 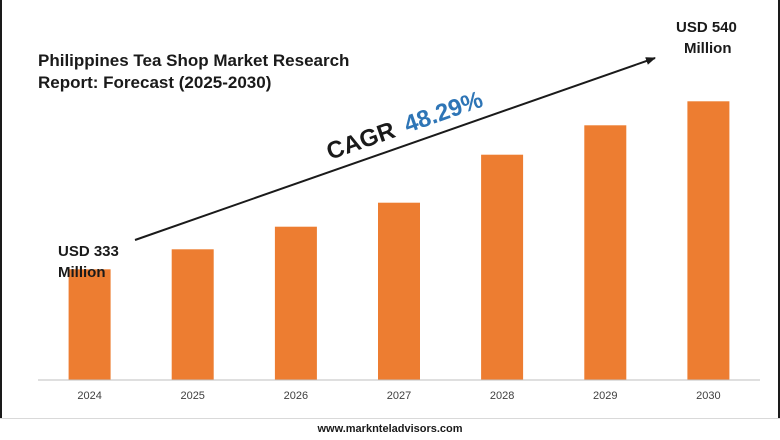 I want to click on x-tick-label-2025: 2025, so click(x=192, y=396).